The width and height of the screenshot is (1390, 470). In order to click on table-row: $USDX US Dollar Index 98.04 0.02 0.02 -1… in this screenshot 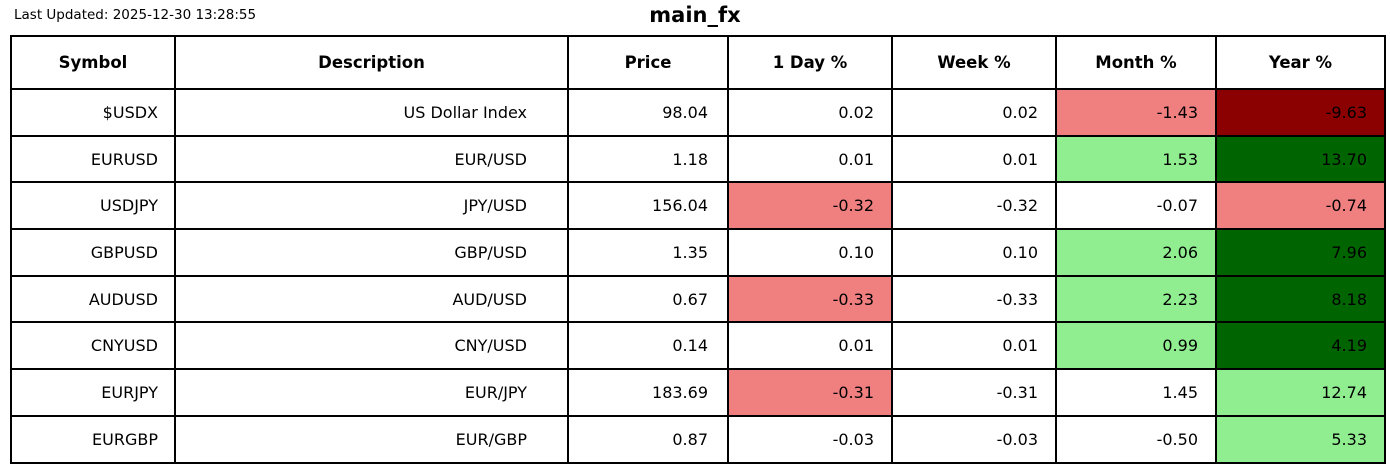, I will do `click(698, 112)`.